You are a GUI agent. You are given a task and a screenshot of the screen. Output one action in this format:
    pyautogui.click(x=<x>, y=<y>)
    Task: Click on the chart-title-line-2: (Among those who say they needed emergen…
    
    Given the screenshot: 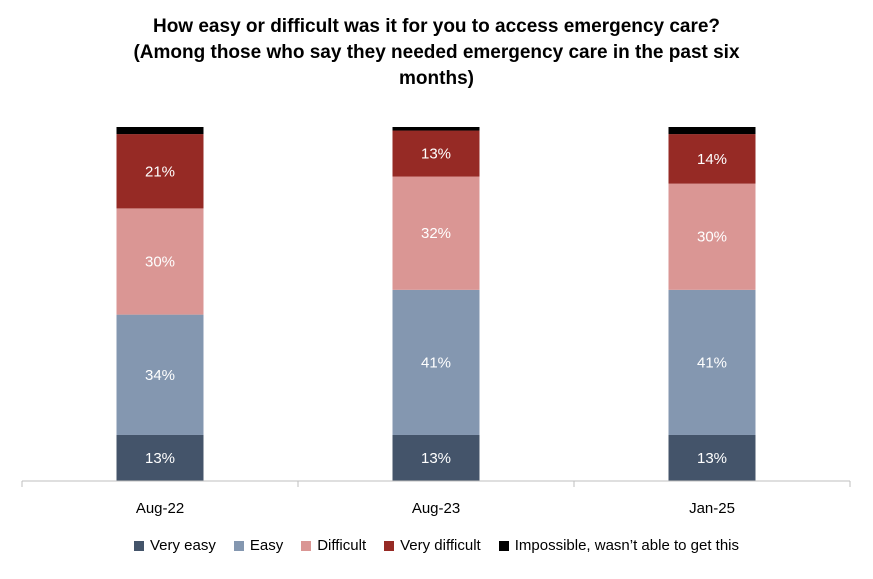 What is the action you would take?
    pyautogui.click(x=436, y=52)
    